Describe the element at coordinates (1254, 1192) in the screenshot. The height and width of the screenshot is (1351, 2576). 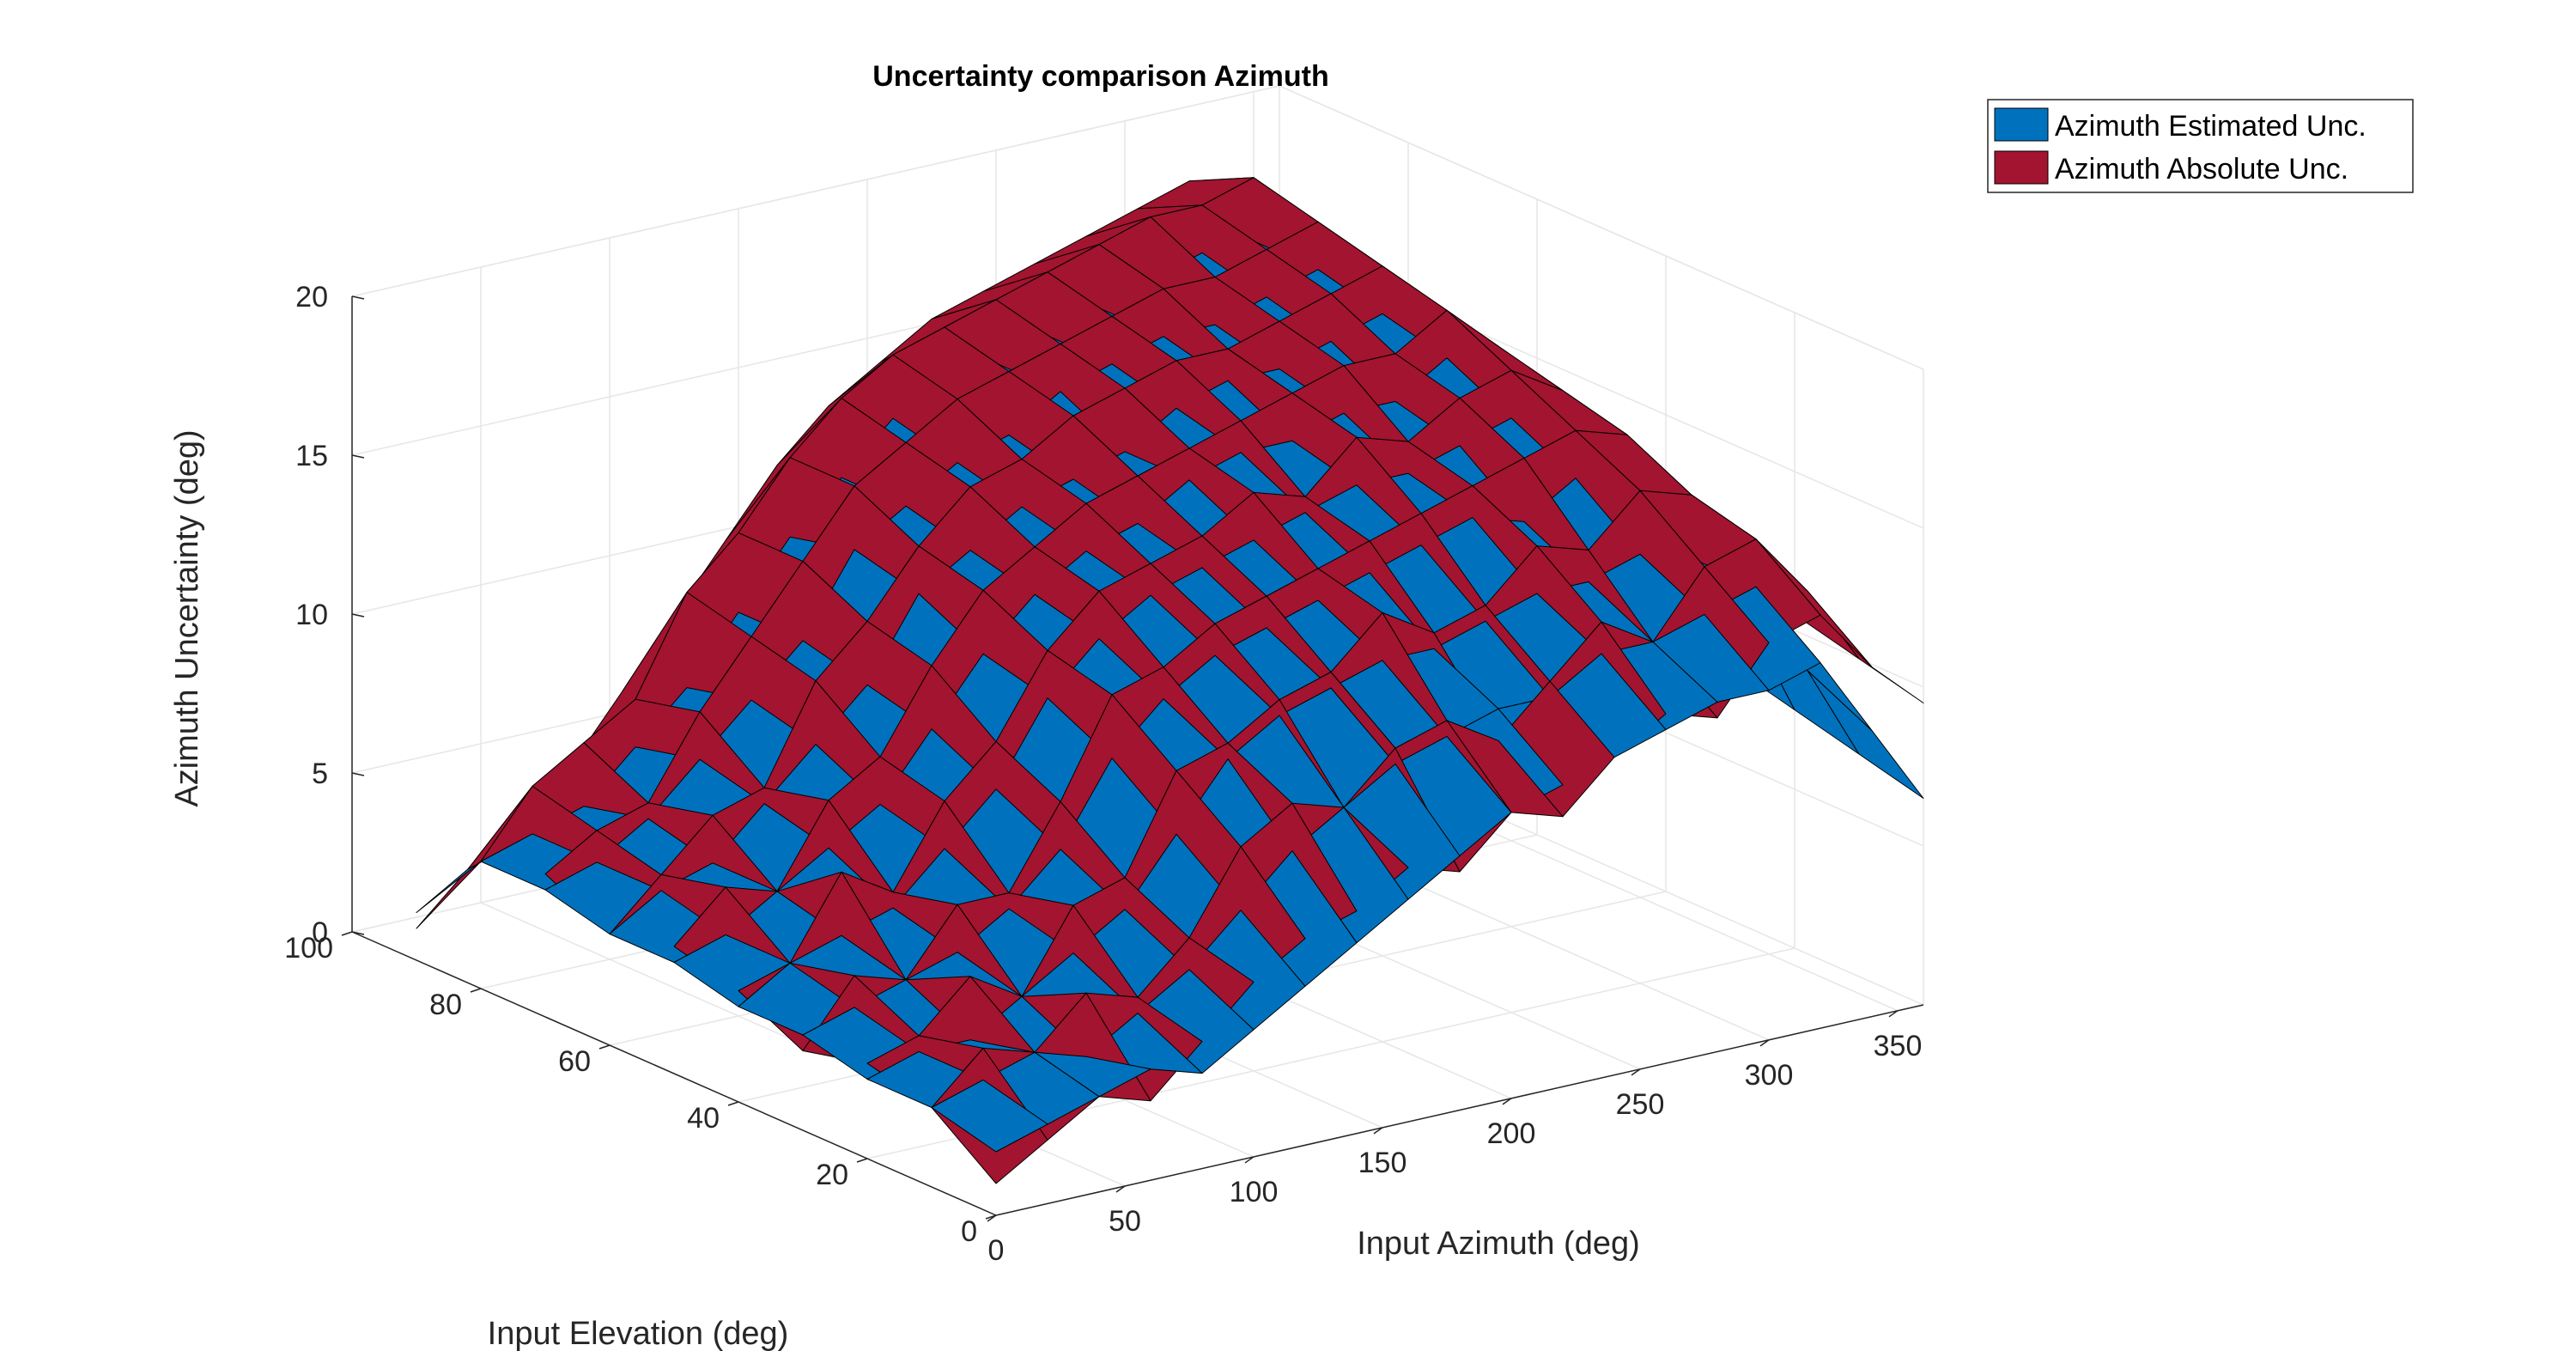
I see `x-tick-label: 100` at that location.